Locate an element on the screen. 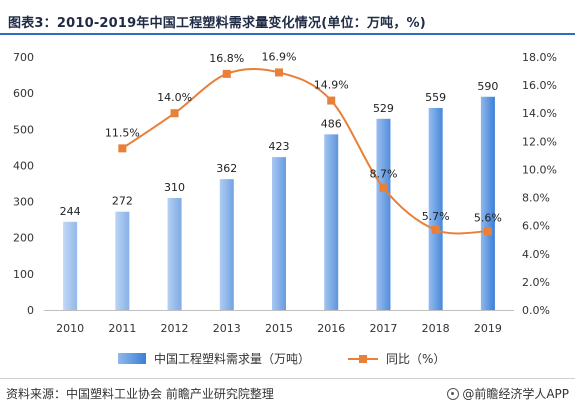 The height and width of the screenshot is (412, 575). y-left-tick-label: 200 is located at coordinates (23, 238).